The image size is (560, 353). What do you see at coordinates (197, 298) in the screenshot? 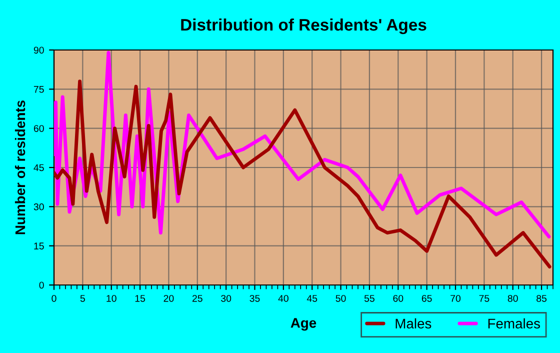
I see `x-tick-label: 25` at bounding box center [197, 298].